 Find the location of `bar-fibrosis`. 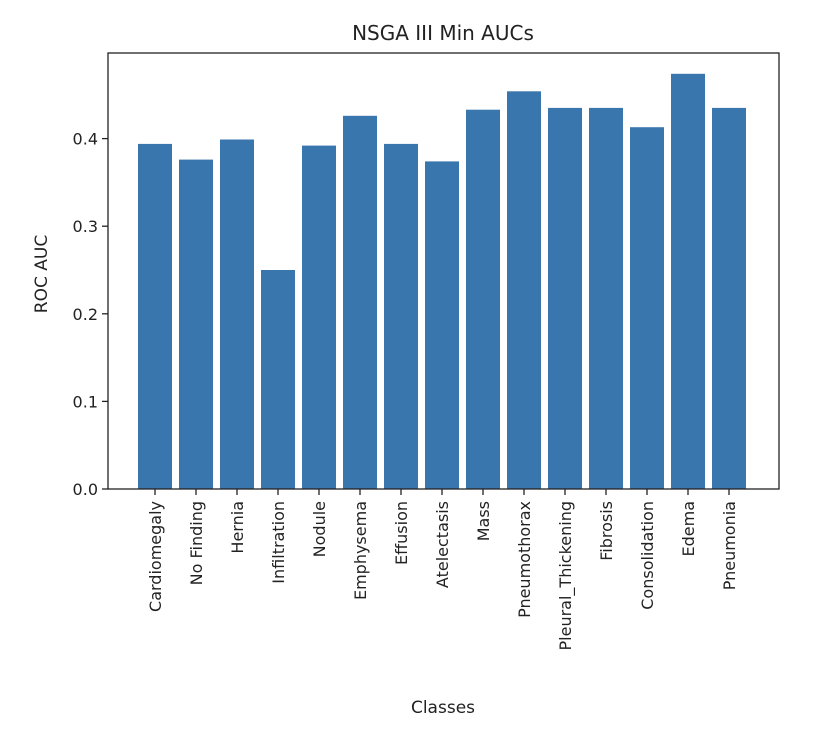

bar-fibrosis is located at coordinates (606, 298).